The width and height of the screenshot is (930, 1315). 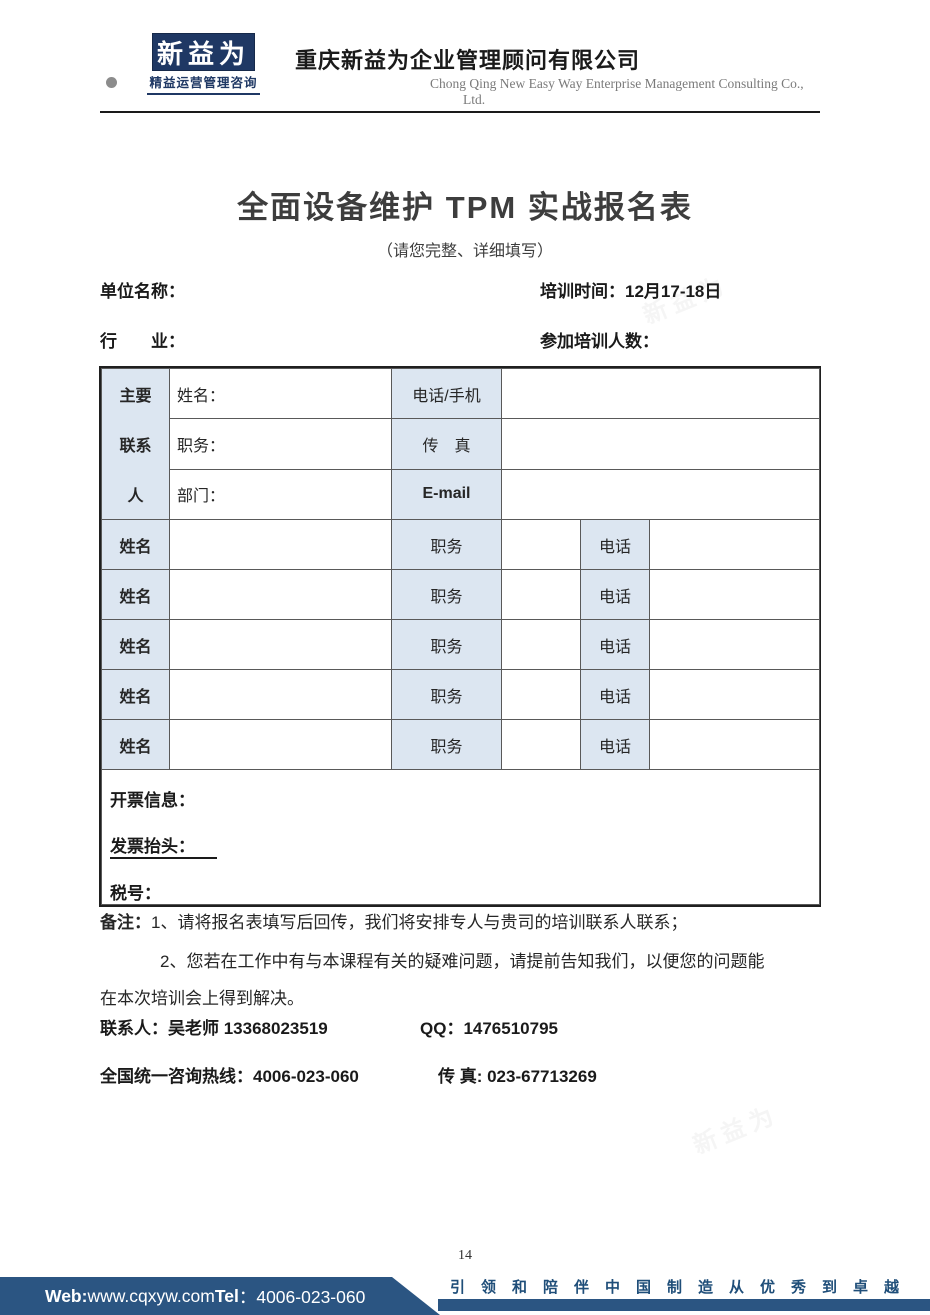 What do you see at coordinates (280, 444) in the screenshot?
I see `primary-title-label: 职务：` at bounding box center [280, 444].